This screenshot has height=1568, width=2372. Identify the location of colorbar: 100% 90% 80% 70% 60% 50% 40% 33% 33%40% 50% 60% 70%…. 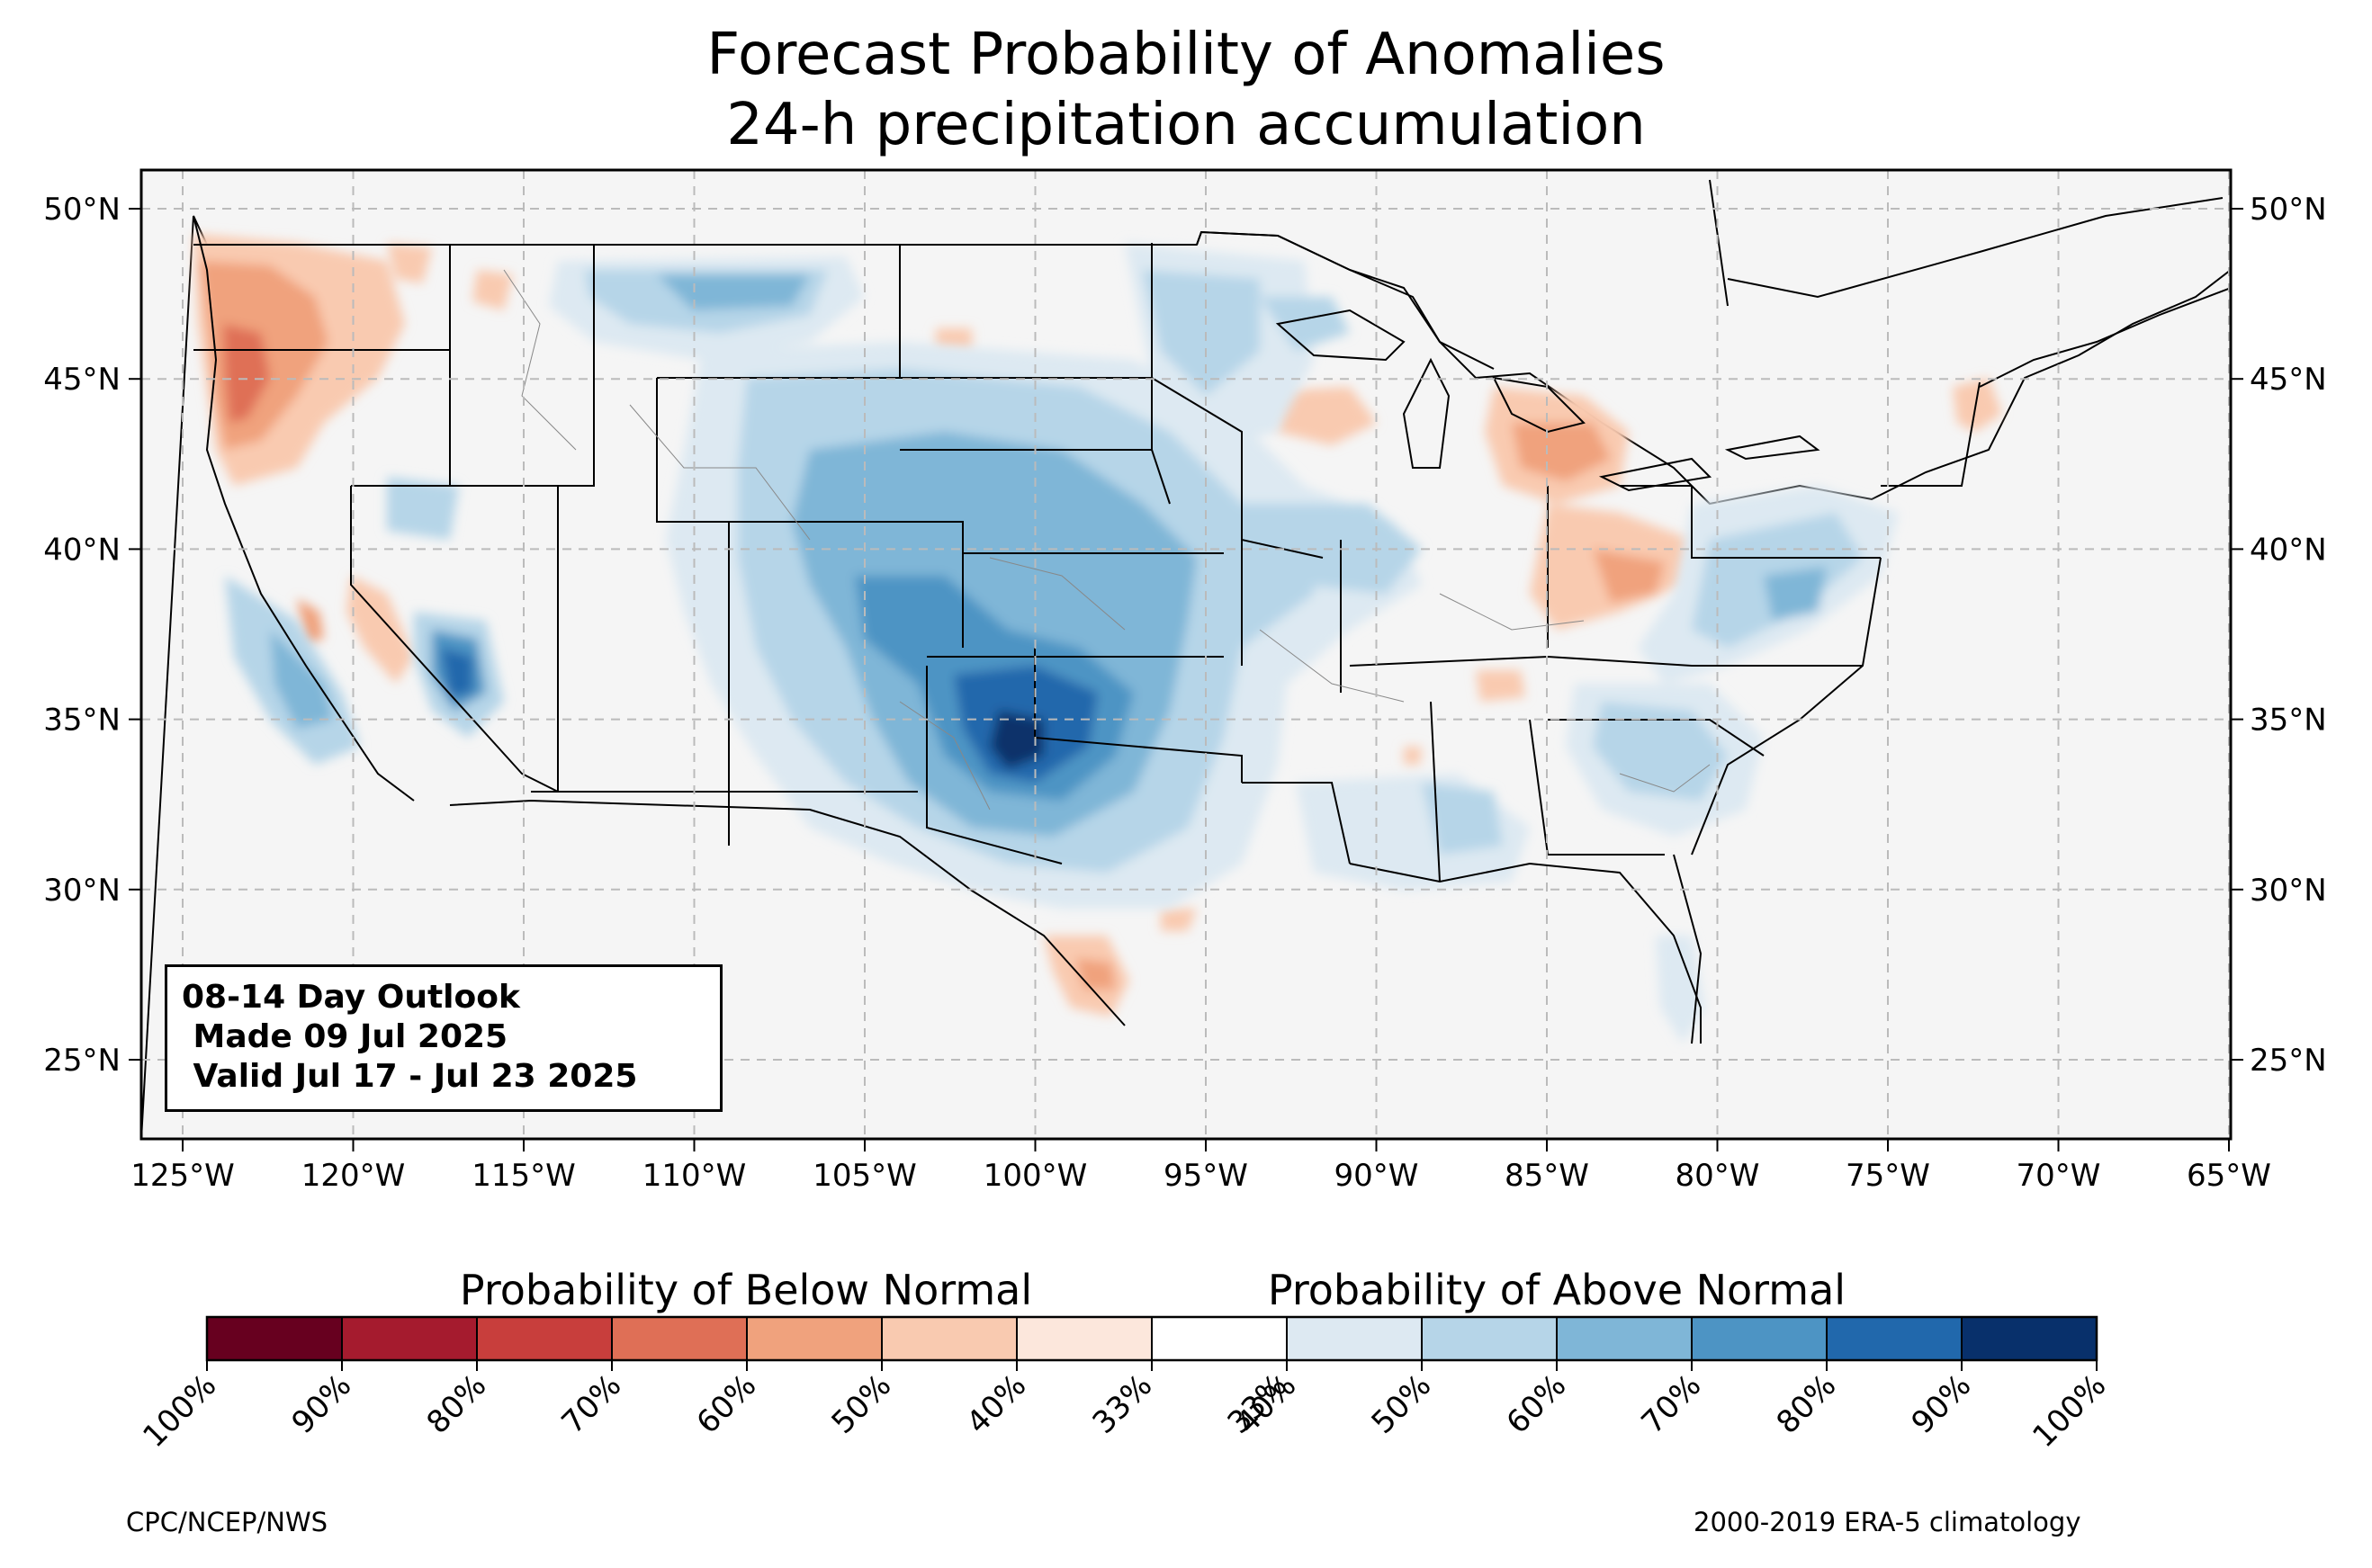
(1124, 1385).